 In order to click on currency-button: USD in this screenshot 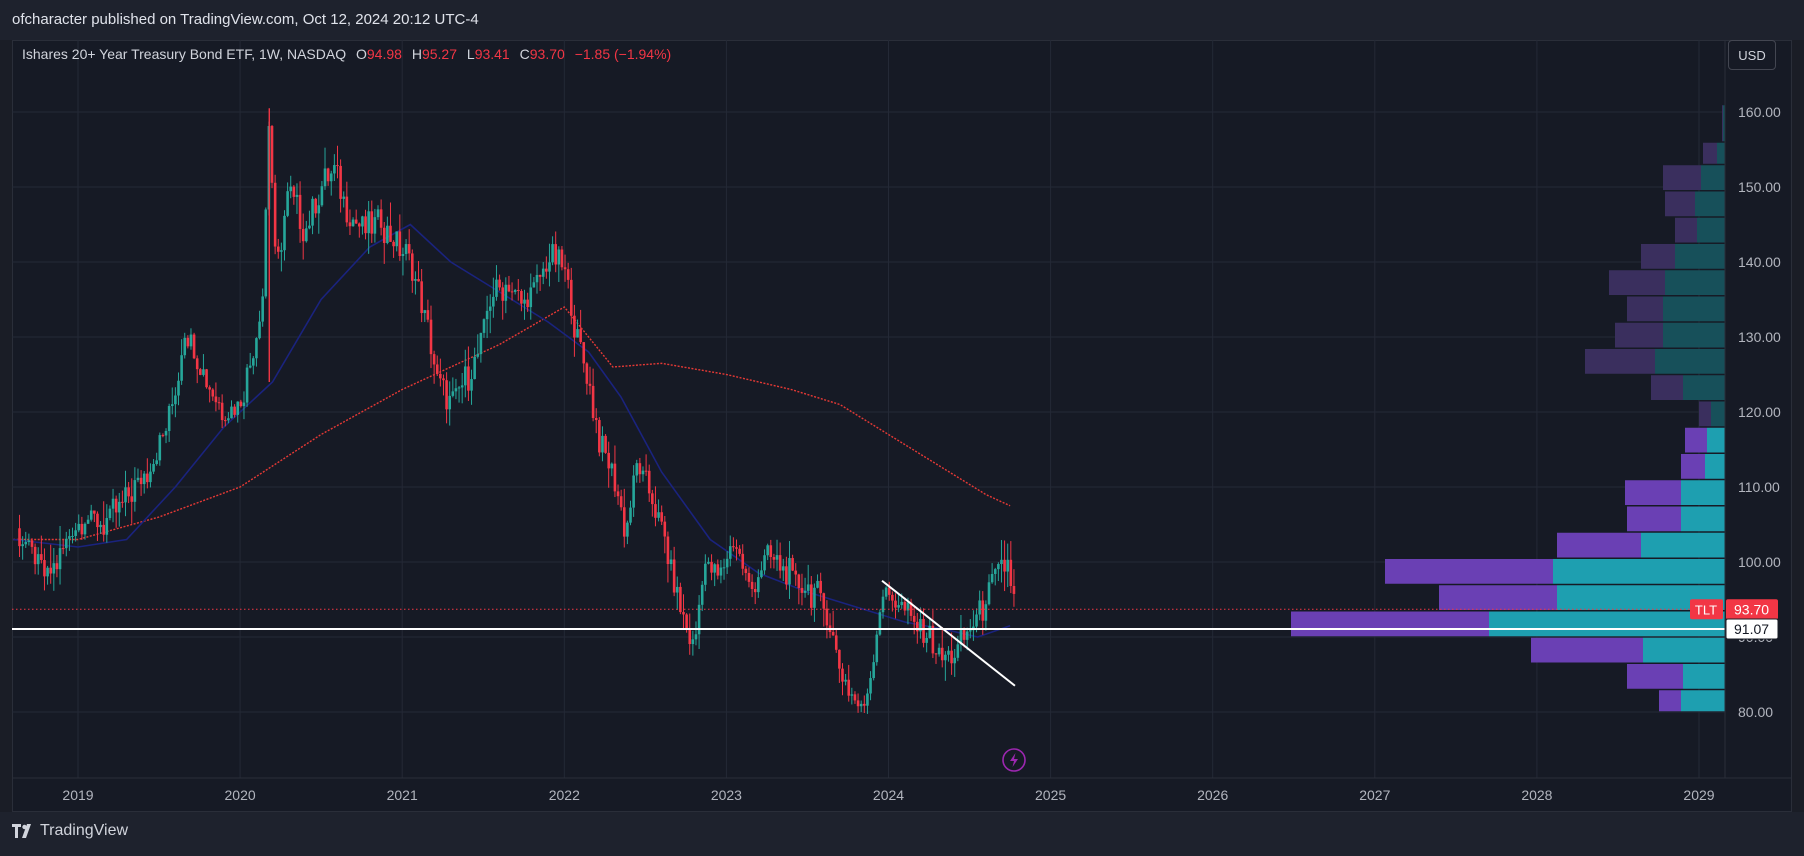, I will do `click(1752, 55)`.